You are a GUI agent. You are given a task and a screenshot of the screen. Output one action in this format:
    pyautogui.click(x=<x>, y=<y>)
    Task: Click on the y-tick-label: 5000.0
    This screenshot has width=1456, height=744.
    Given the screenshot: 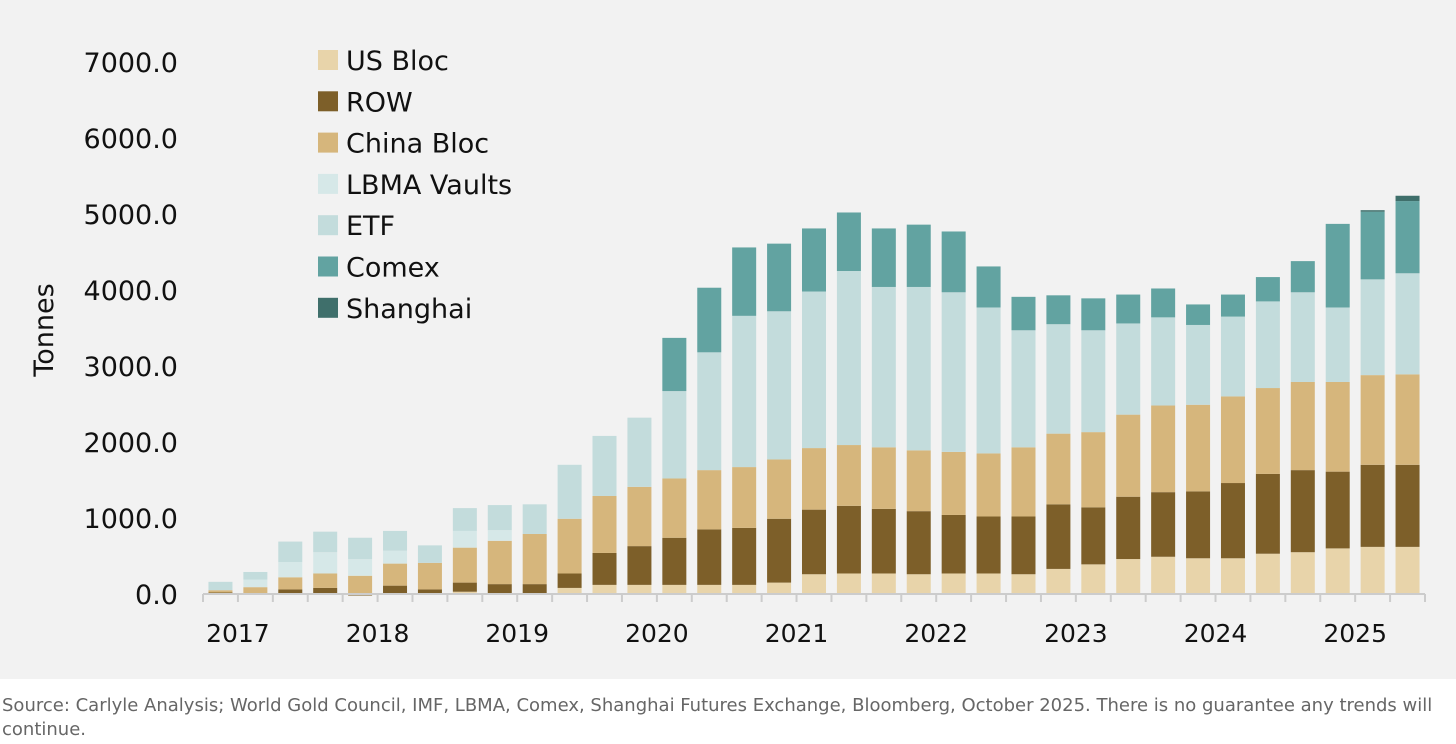 What is the action you would take?
    pyautogui.click(x=131, y=215)
    